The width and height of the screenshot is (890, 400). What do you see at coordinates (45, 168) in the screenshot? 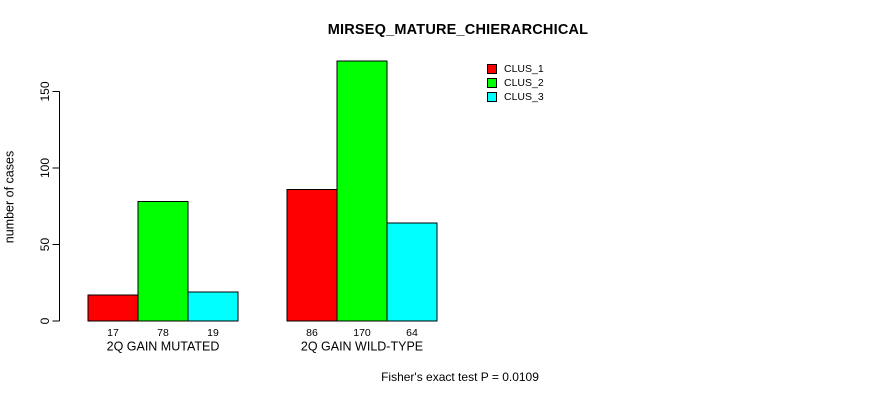
I see `y-axis-tick-label: 100` at bounding box center [45, 168].